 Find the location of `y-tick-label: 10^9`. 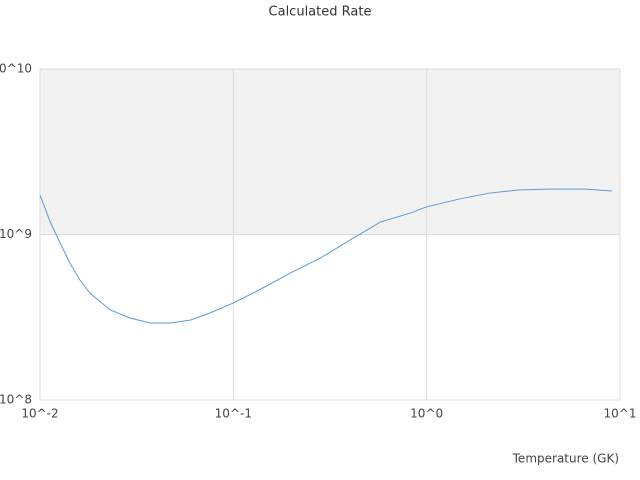

y-tick-label: 10^9 is located at coordinates (16, 234).